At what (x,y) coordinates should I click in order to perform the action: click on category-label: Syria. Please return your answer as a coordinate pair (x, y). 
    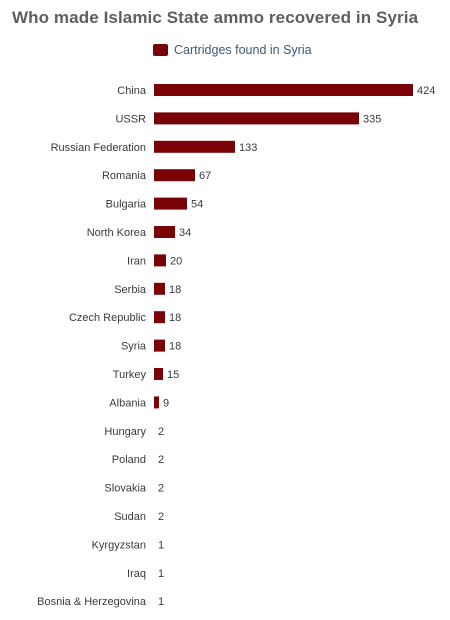
    Looking at the image, I should click on (134, 347).